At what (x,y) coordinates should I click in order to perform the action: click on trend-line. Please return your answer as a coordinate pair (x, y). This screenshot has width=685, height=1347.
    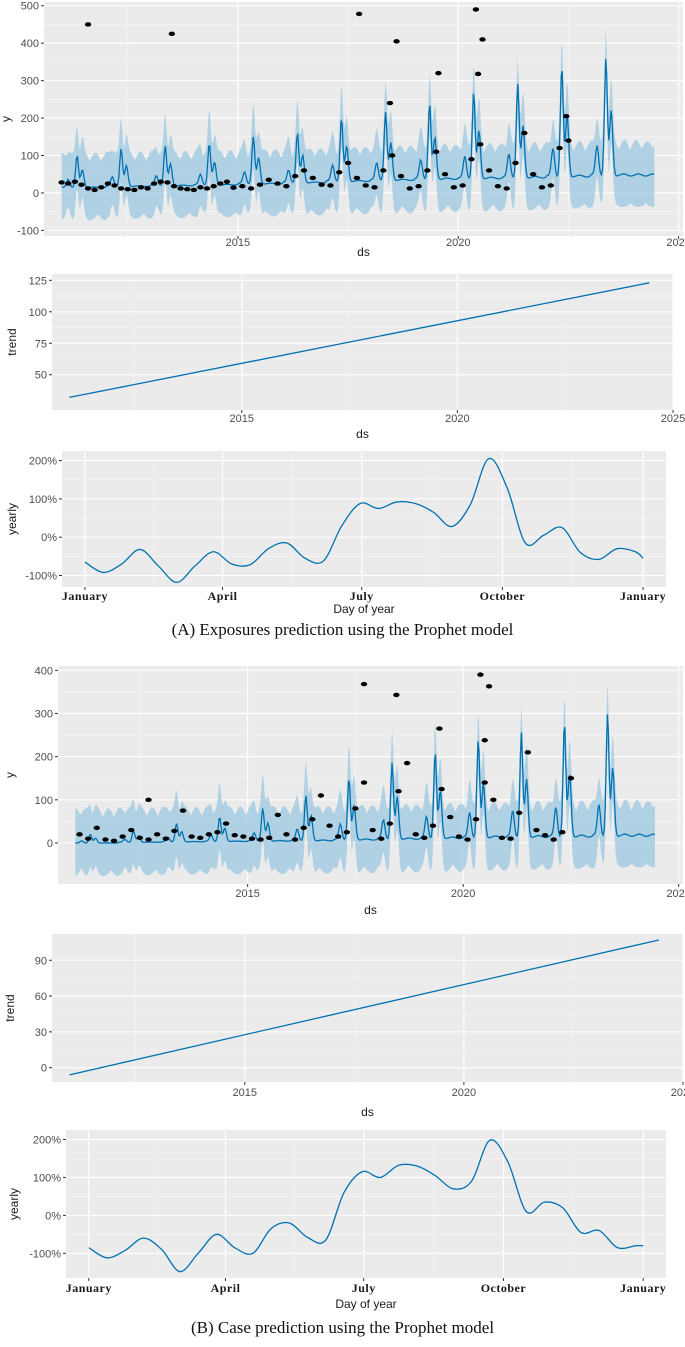
    Looking at the image, I should click on (364, 1007).